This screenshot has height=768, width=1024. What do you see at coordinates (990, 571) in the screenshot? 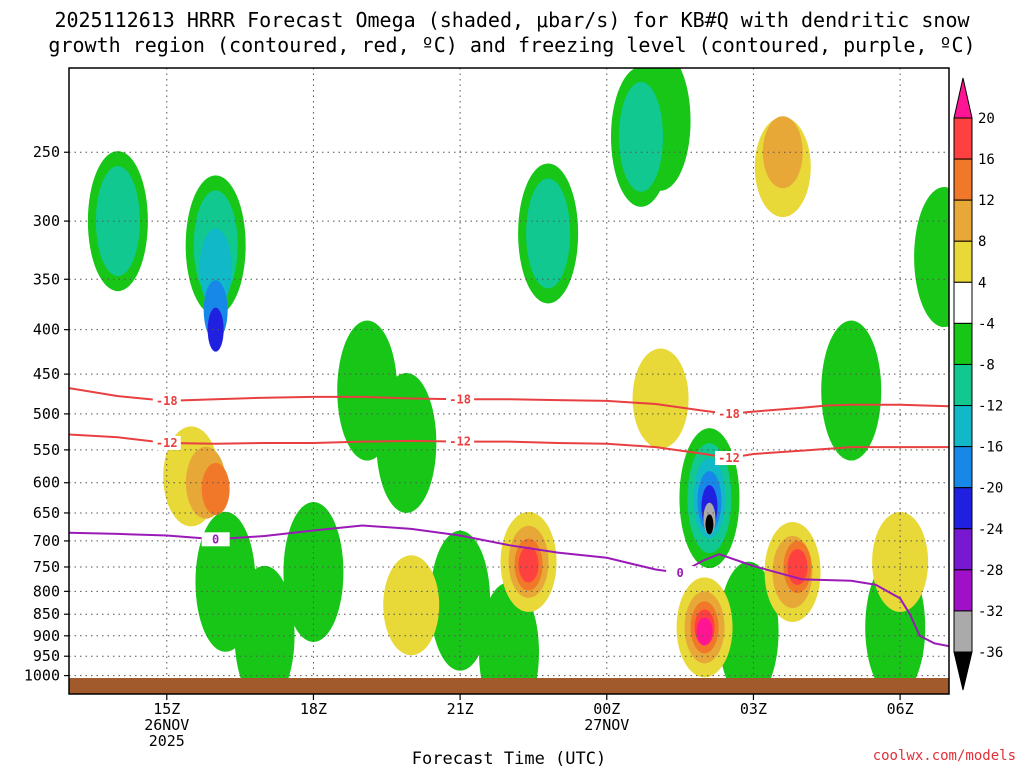
I see `colorbar-label-11: -28` at bounding box center [990, 571].